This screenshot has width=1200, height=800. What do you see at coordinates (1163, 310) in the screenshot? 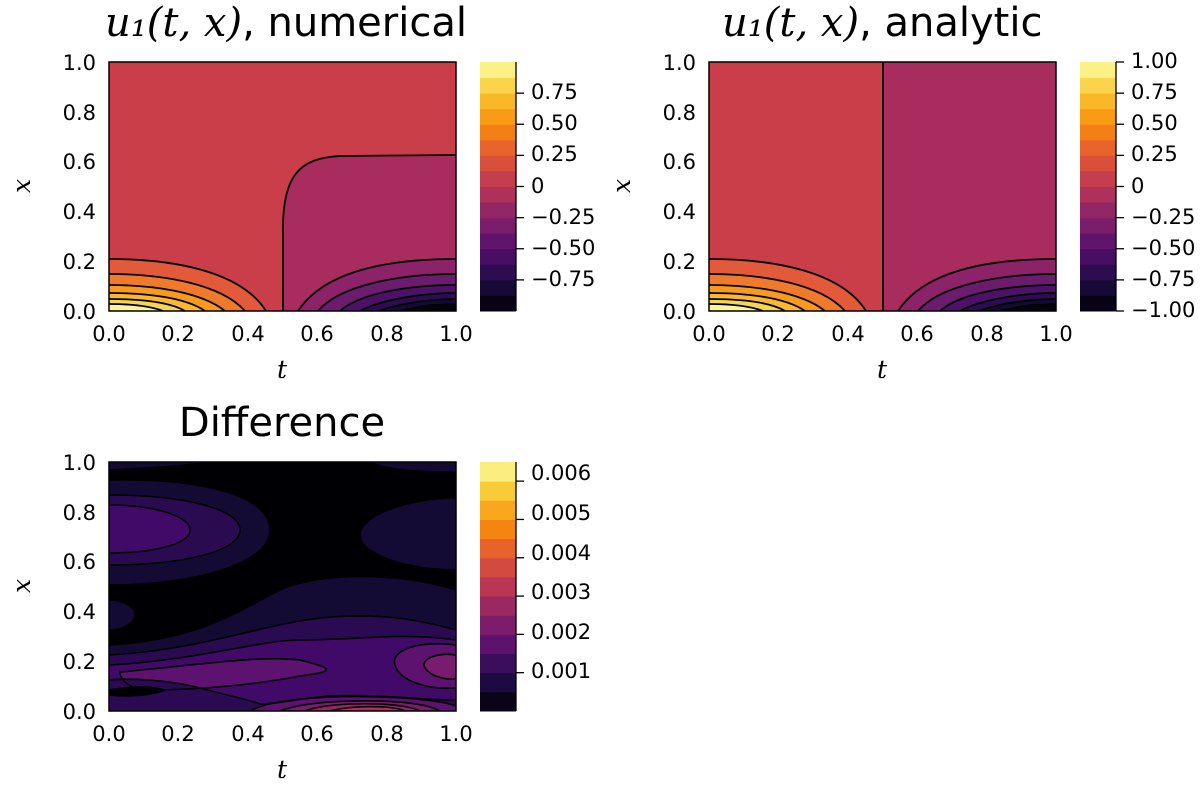
I see `colorbar-tick-label: −1.00` at bounding box center [1163, 310].